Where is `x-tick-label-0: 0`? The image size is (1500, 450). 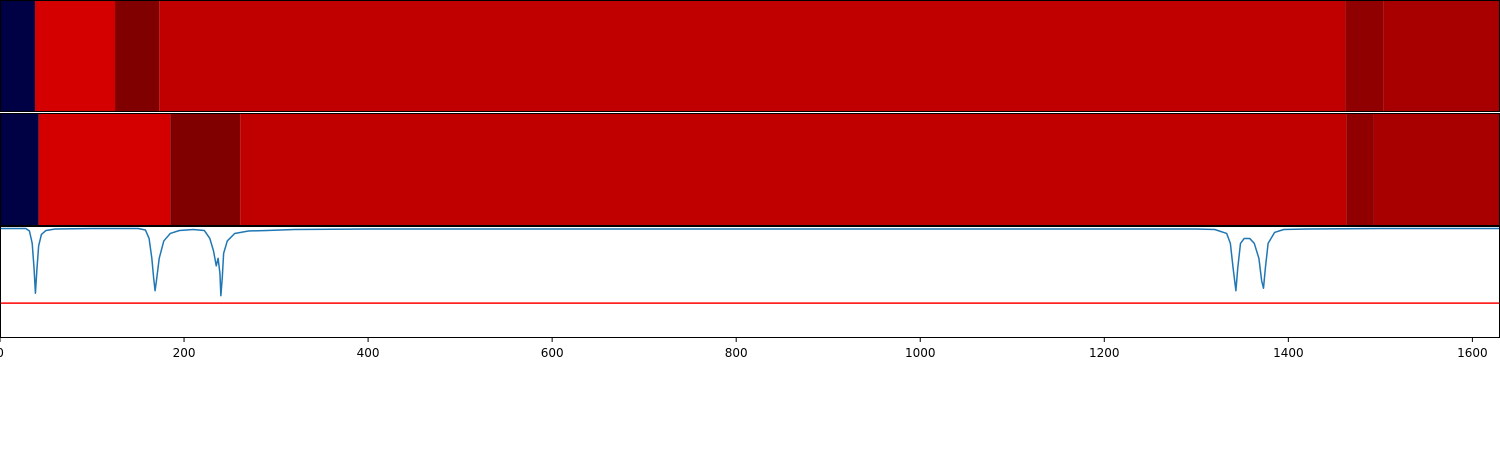
x-tick-label-0: 0 is located at coordinates (2, 353).